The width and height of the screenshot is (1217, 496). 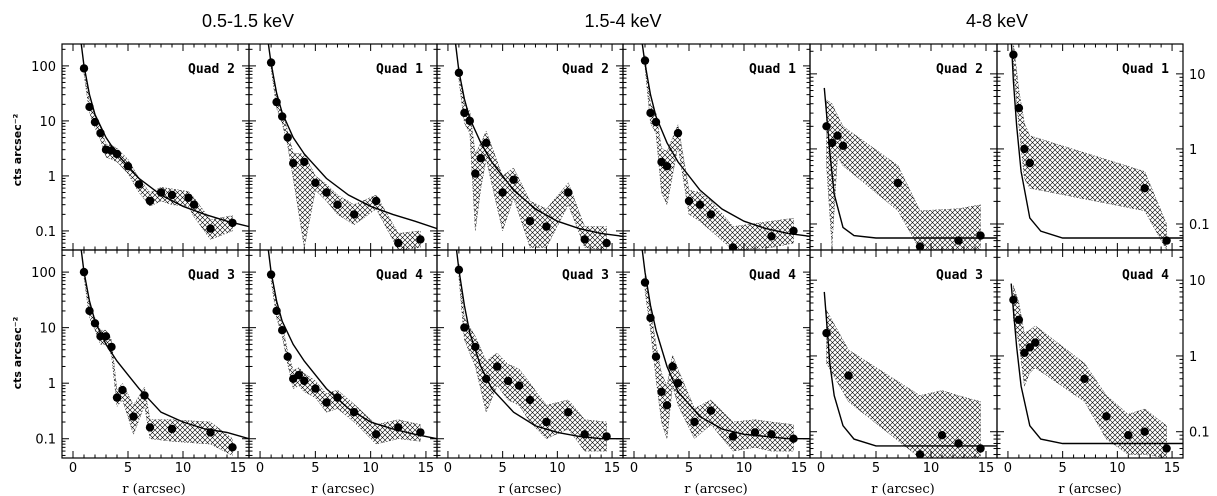 What do you see at coordinates (1145, 275) in the screenshot?
I see `quad-label: Quad 4` at bounding box center [1145, 275].